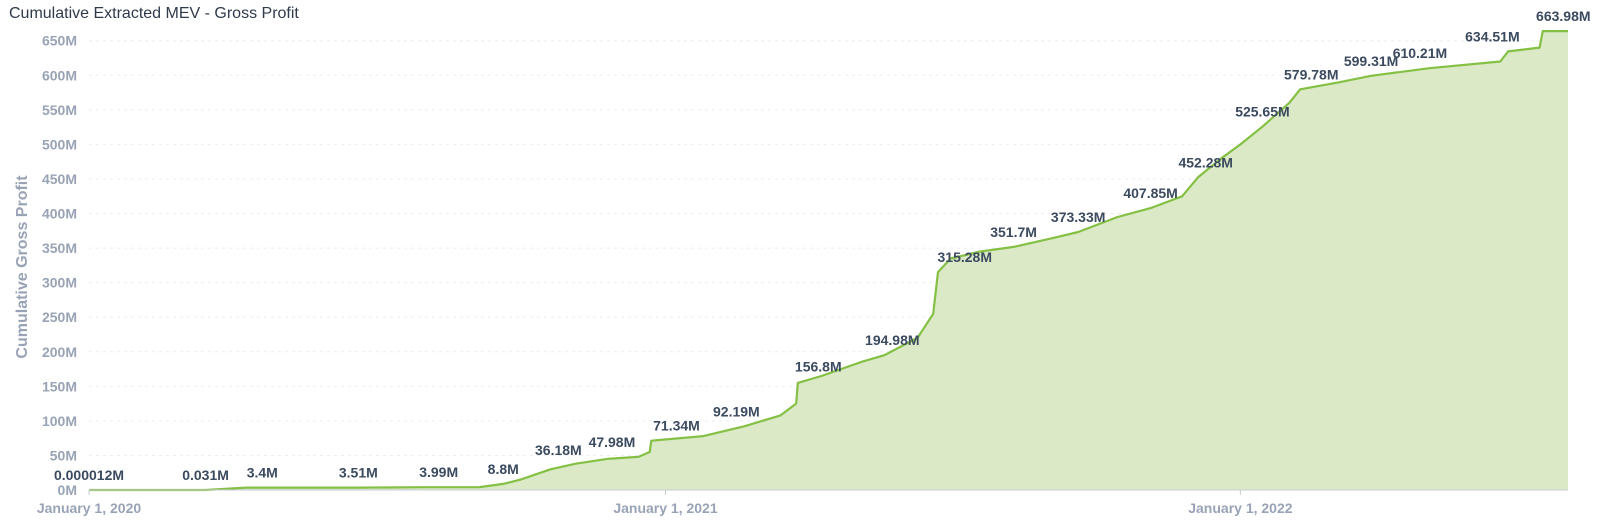  I want to click on data-label: 0.000012M, so click(89, 475).